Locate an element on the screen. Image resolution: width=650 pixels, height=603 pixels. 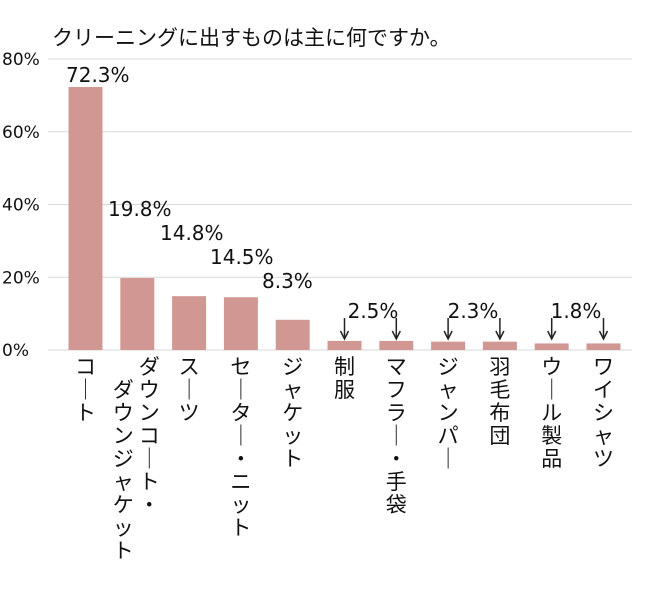
x-tick-char: 品 is located at coordinates (551, 459).